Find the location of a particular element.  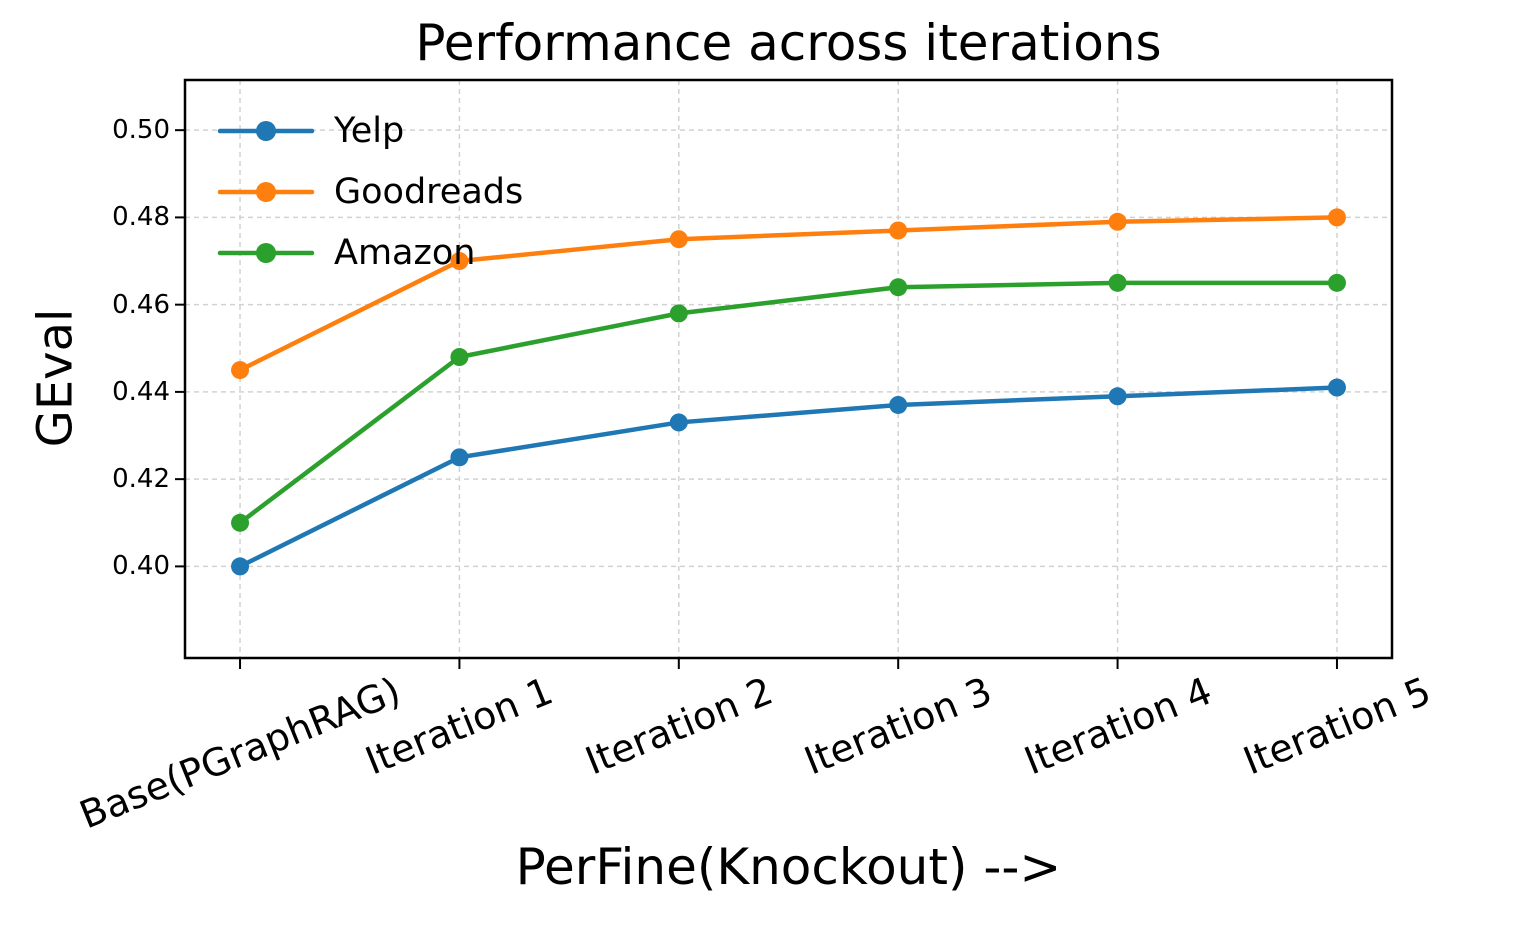

series-line-goodreads is located at coordinates (788, 294).